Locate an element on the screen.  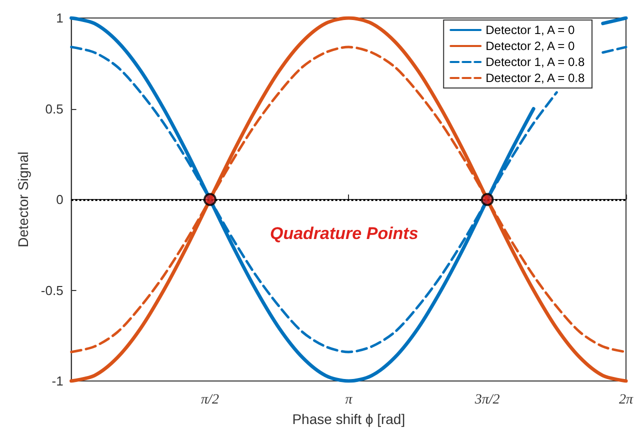
y-tick-label: 1 is located at coordinates (60, 18).